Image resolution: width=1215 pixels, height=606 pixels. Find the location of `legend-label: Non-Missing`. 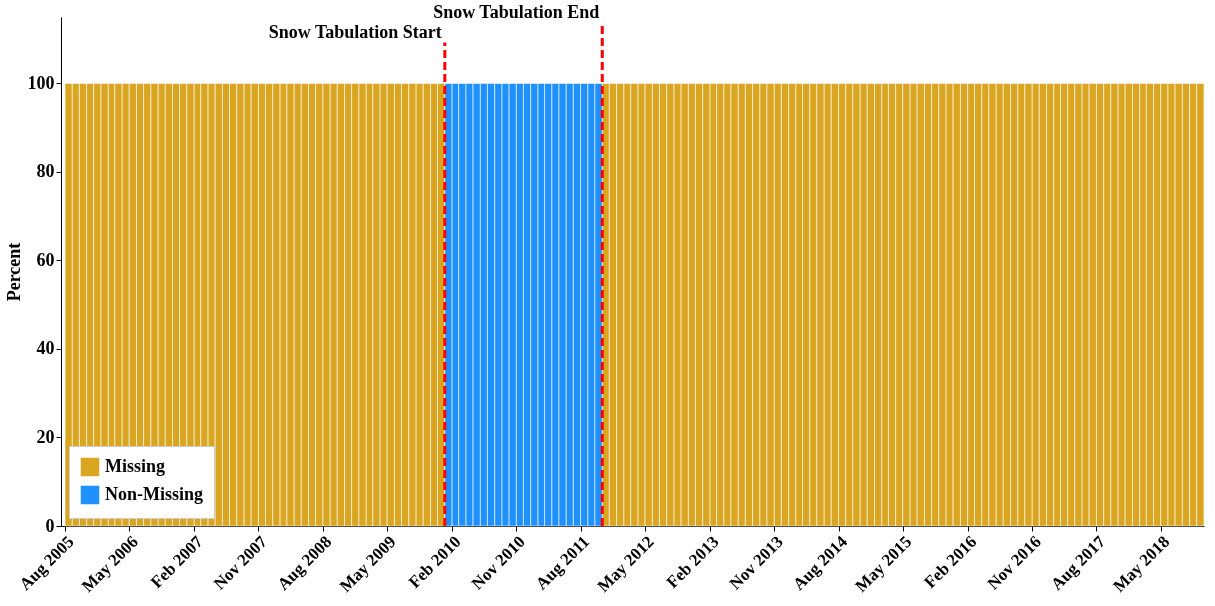

legend-label: Non-Missing is located at coordinates (154, 494).